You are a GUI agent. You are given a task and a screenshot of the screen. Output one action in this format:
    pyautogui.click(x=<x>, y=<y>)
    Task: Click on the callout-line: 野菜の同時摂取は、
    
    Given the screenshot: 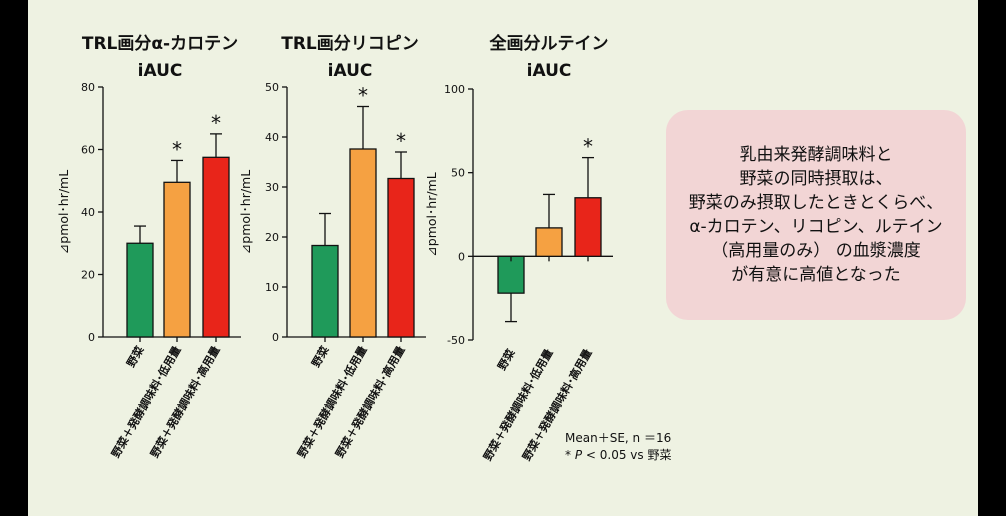 What is the action you would take?
    pyautogui.click(x=816, y=179)
    